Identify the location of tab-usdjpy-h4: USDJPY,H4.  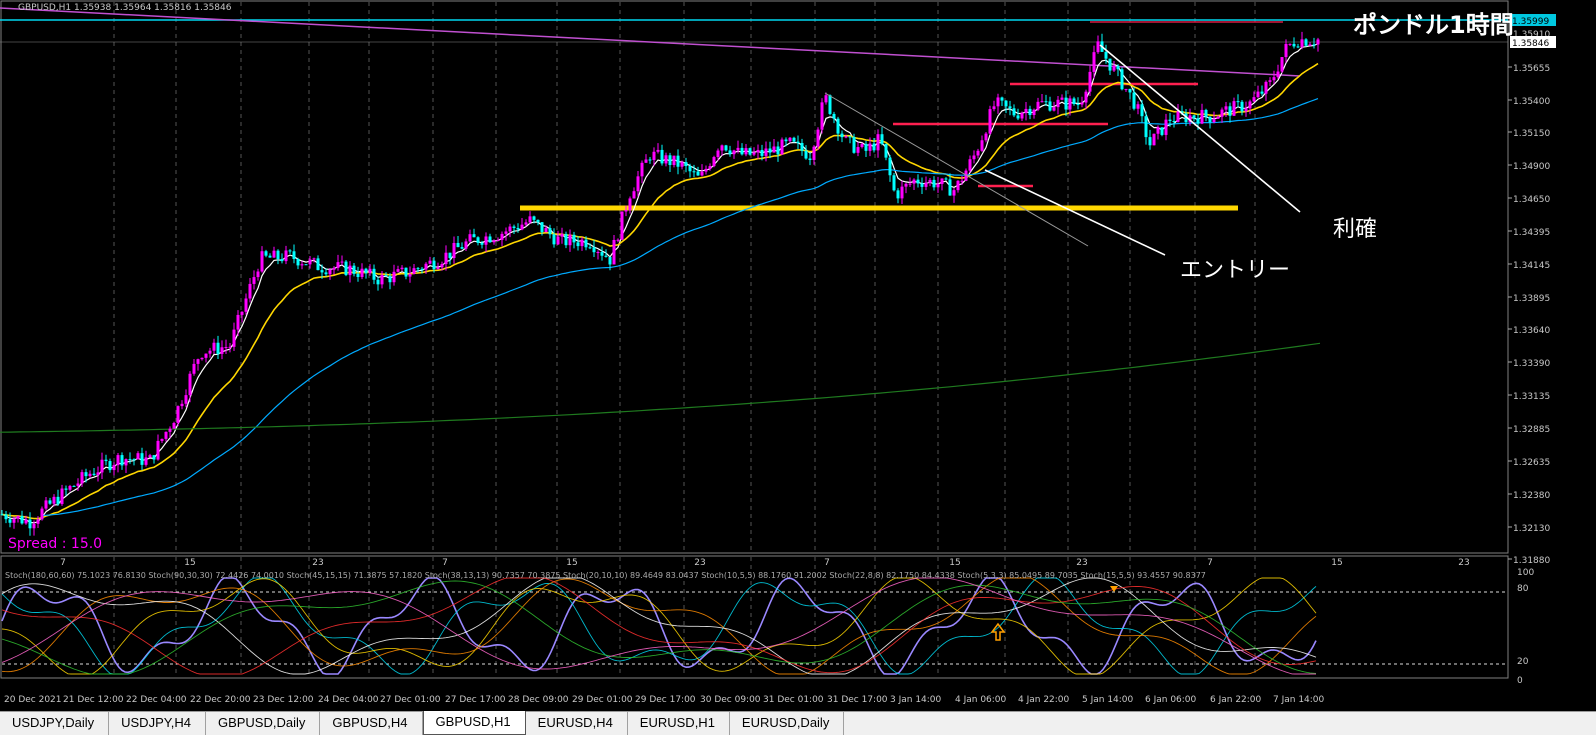
(157, 723).